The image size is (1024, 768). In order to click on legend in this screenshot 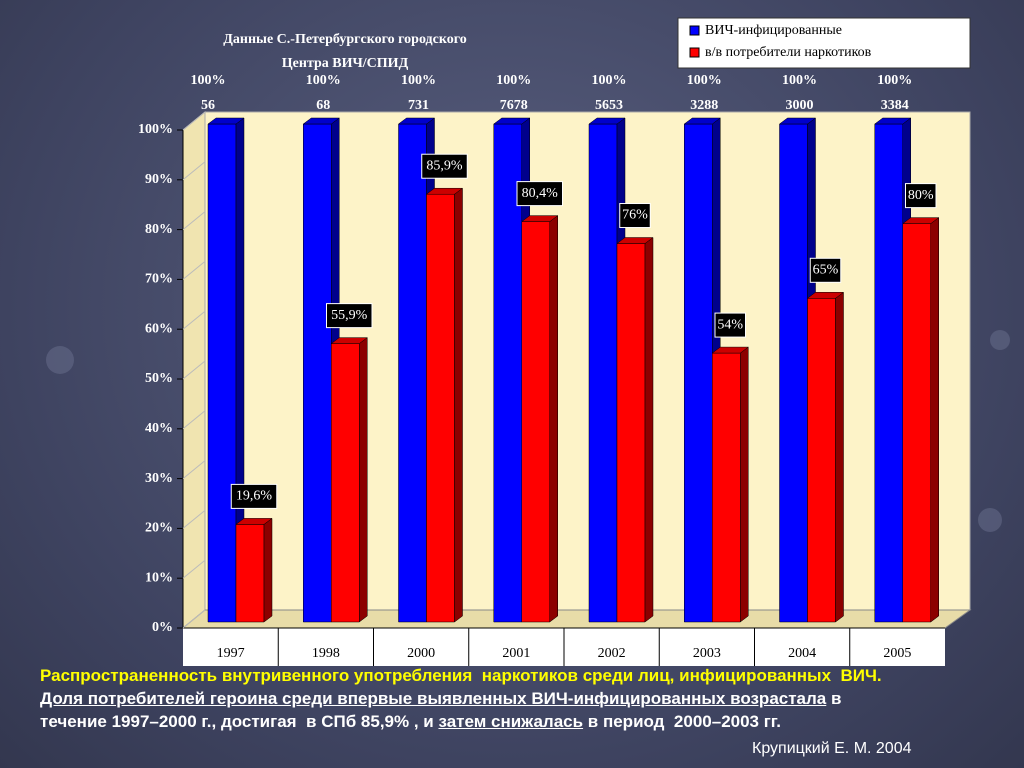, I will do `click(824, 43)`.